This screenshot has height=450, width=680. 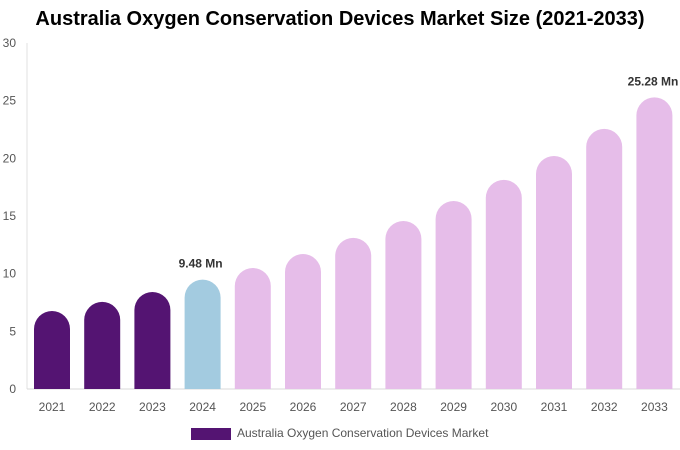 I want to click on x-tick-label: 2026, so click(x=303, y=407).